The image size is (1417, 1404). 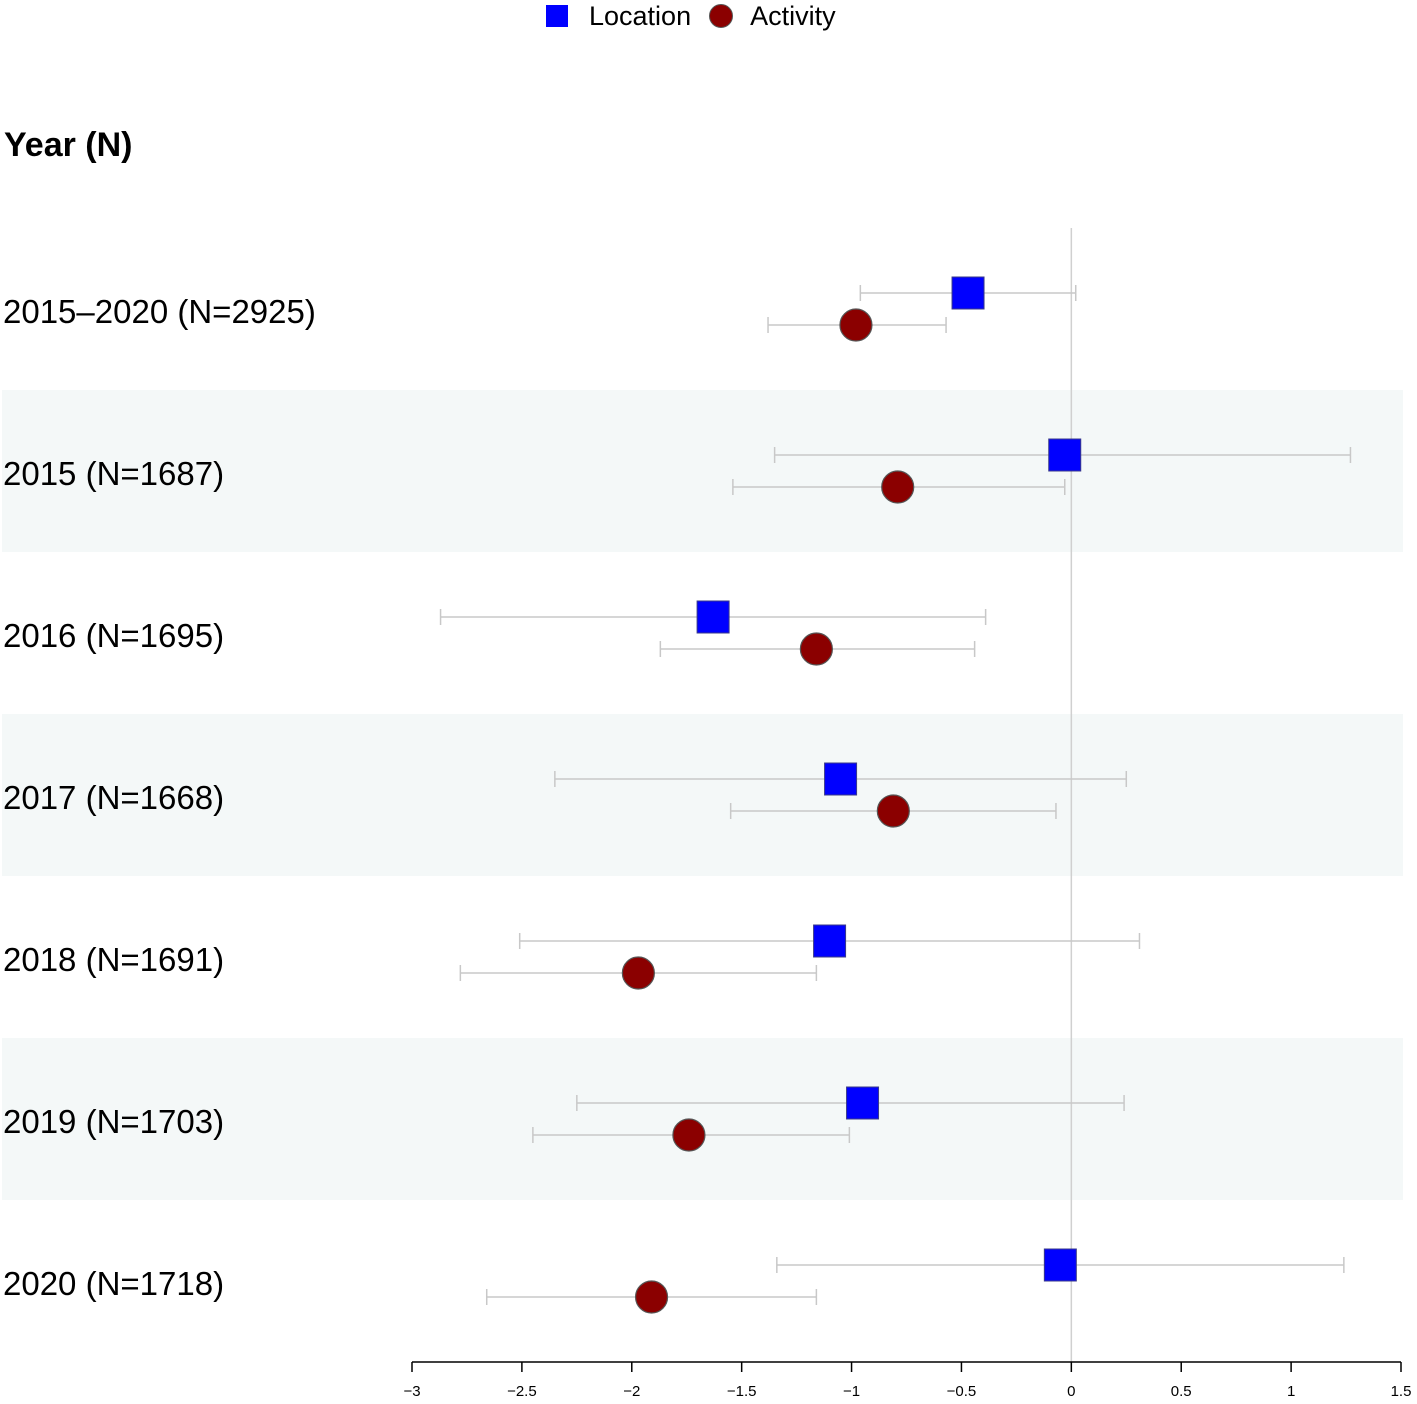 I want to click on x-tick-label: −2, so click(x=631, y=1391).